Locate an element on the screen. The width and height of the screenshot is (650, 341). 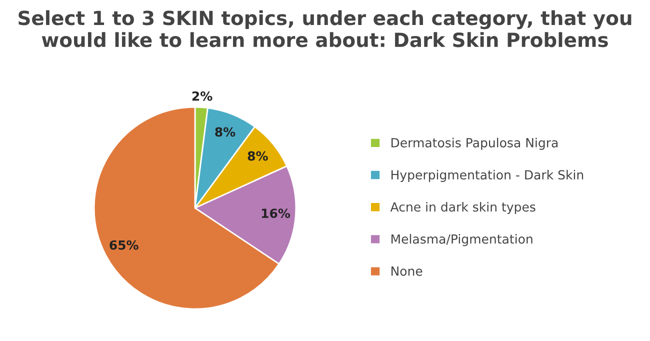
chart-title: Select 1 to 3 SKIN topics, under each category, that you would like to learn more about: Dark Skin Problems is located at coordinates (325, 29).